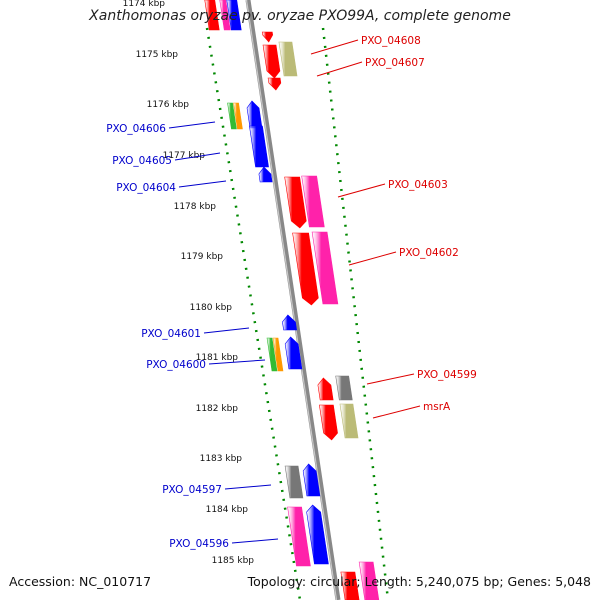 Image resolution: width=600 pixels, height=600 pixels. Describe the element at coordinates (146, 188) in the screenshot. I see `gene-label-reverse: PXO_04604` at that location.